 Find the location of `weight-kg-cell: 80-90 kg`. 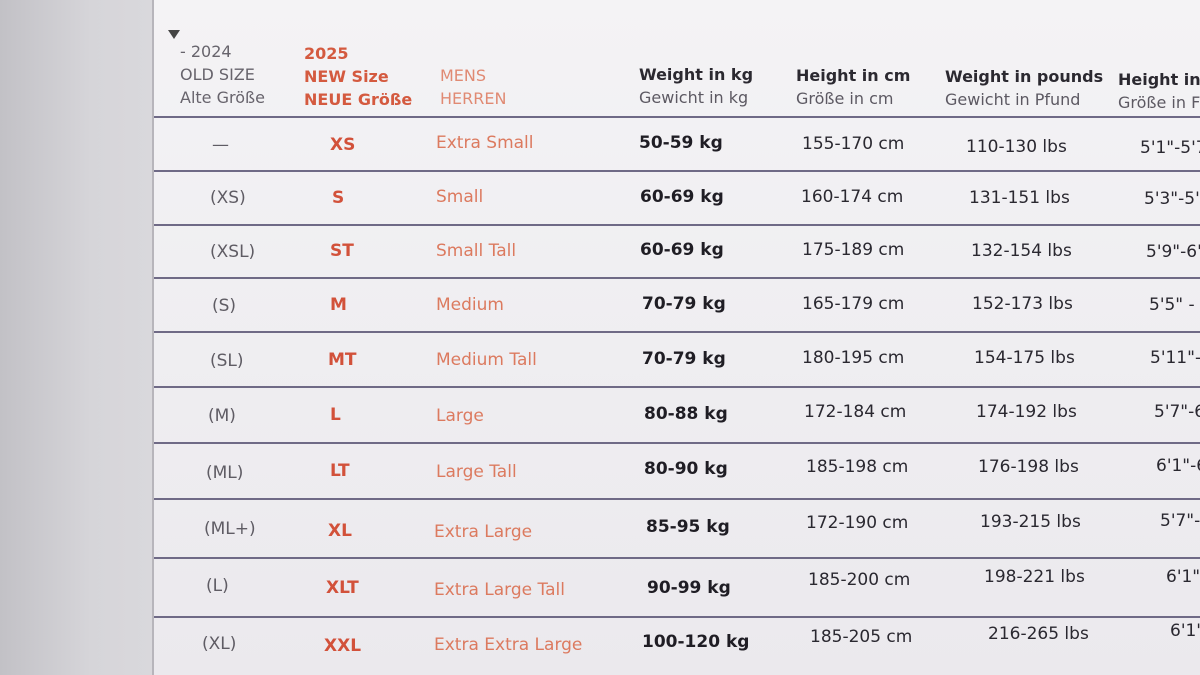

weight-kg-cell: 80-90 kg is located at coordinates (686, 469).